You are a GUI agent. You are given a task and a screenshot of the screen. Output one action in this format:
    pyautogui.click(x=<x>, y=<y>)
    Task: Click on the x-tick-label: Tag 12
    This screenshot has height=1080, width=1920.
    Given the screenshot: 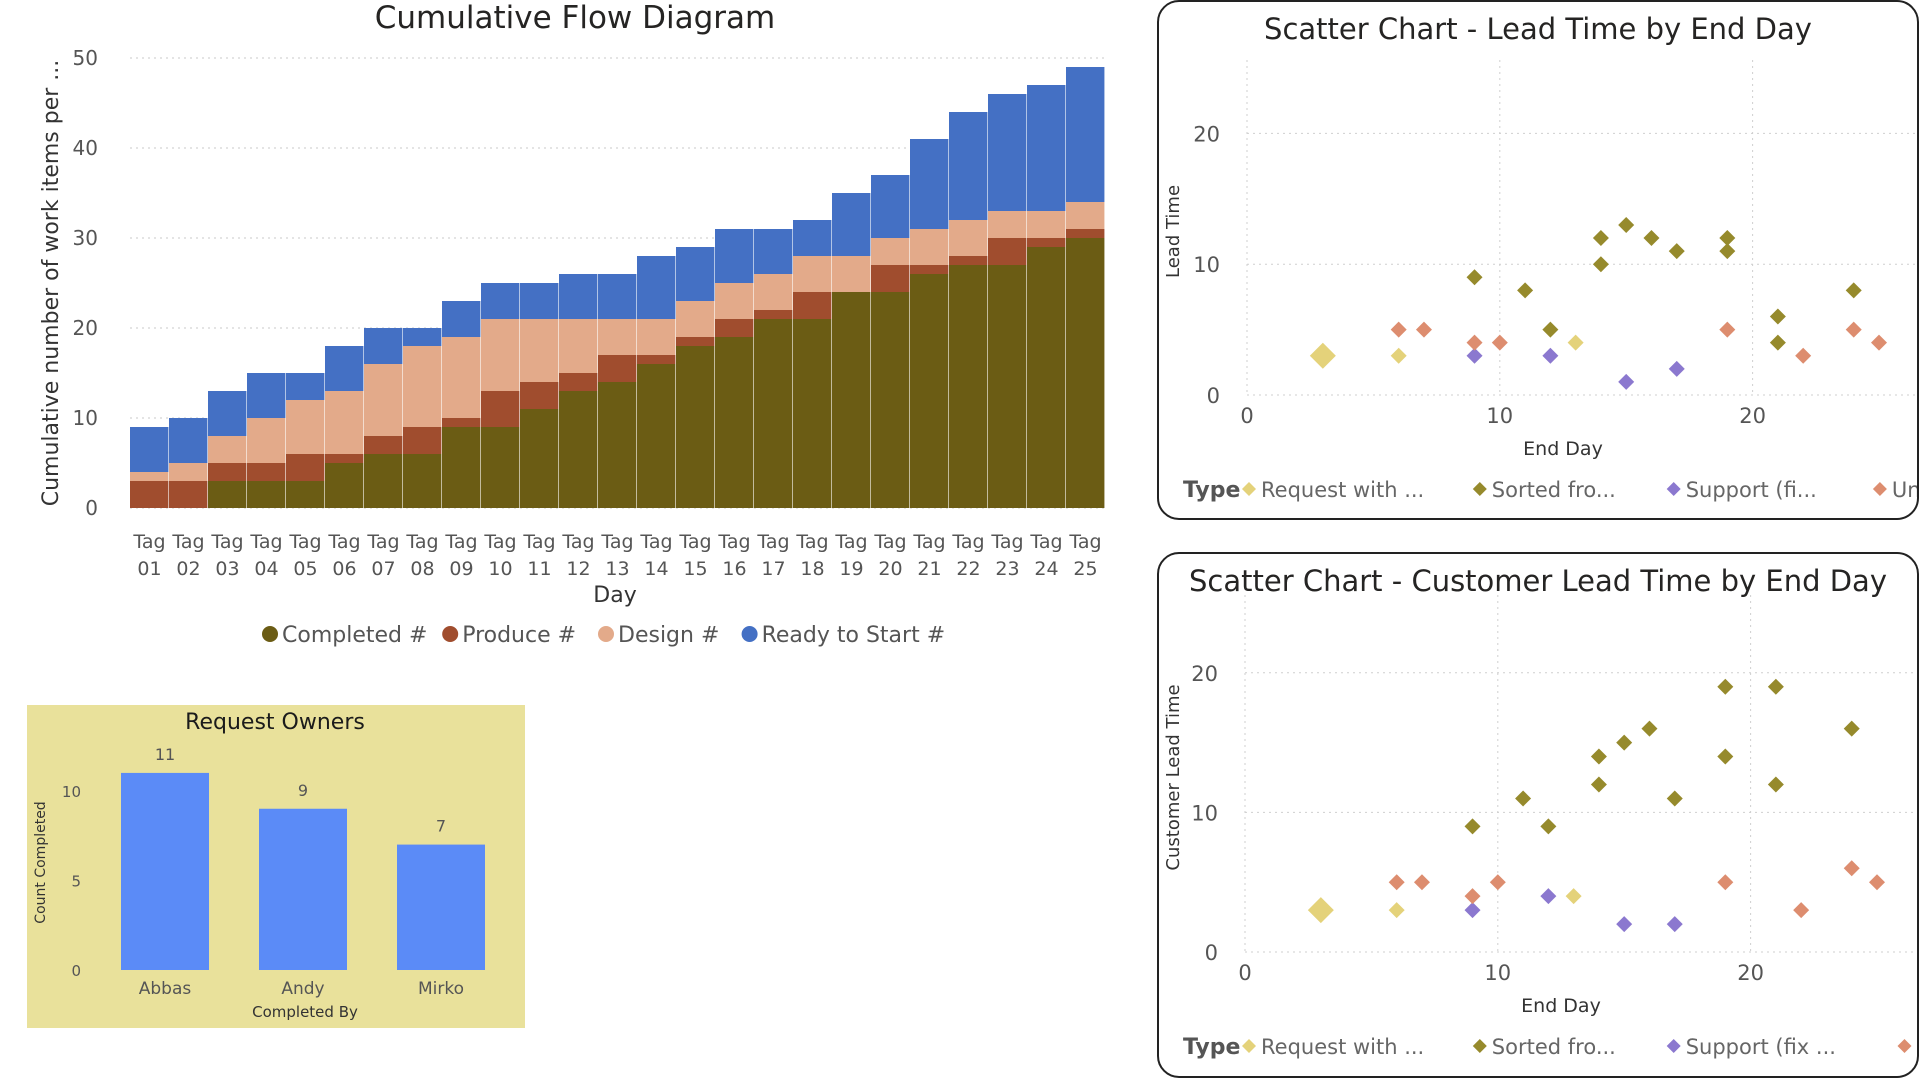 What is the action you would take?
    pyautogui.click(x=577, y=555)
    